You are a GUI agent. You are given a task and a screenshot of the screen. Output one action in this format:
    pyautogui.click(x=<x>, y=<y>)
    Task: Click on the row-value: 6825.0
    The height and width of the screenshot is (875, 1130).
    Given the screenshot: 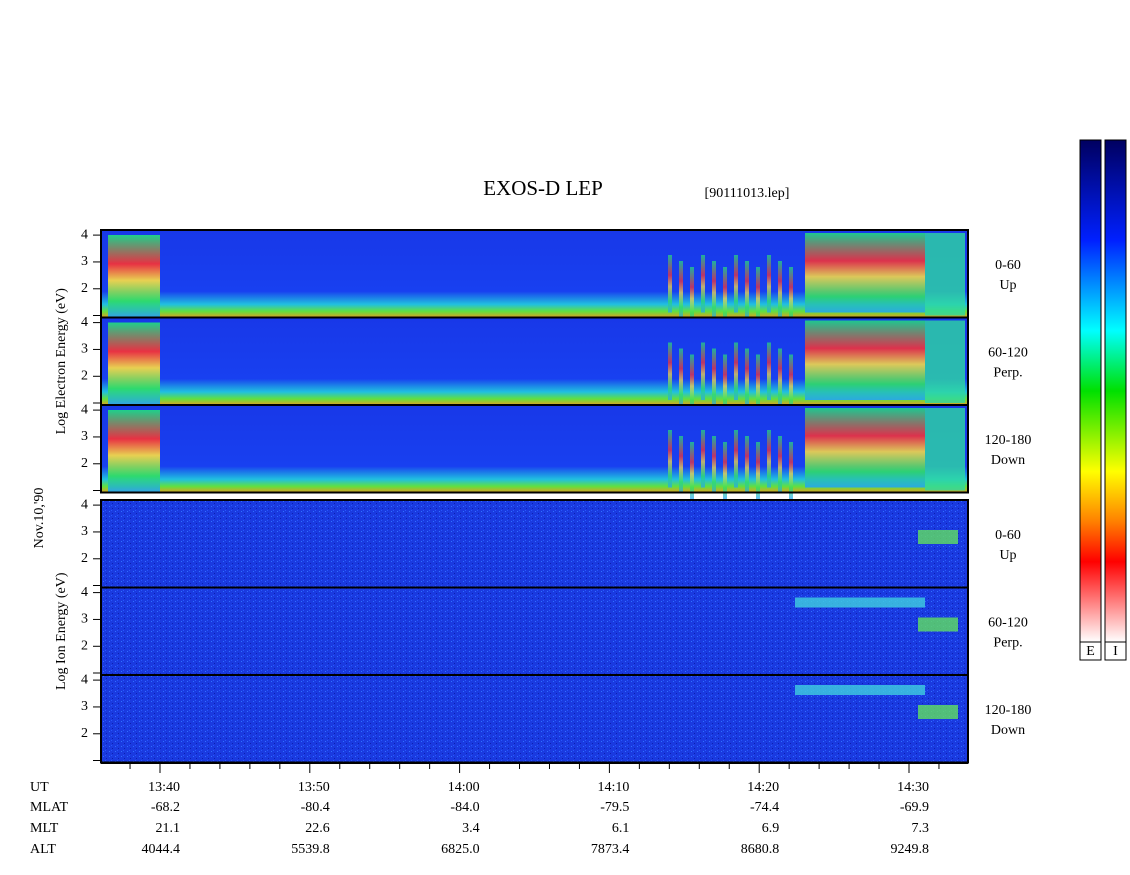 What is the action you would take?
    pyautogui.click(x=460, y=849)
    